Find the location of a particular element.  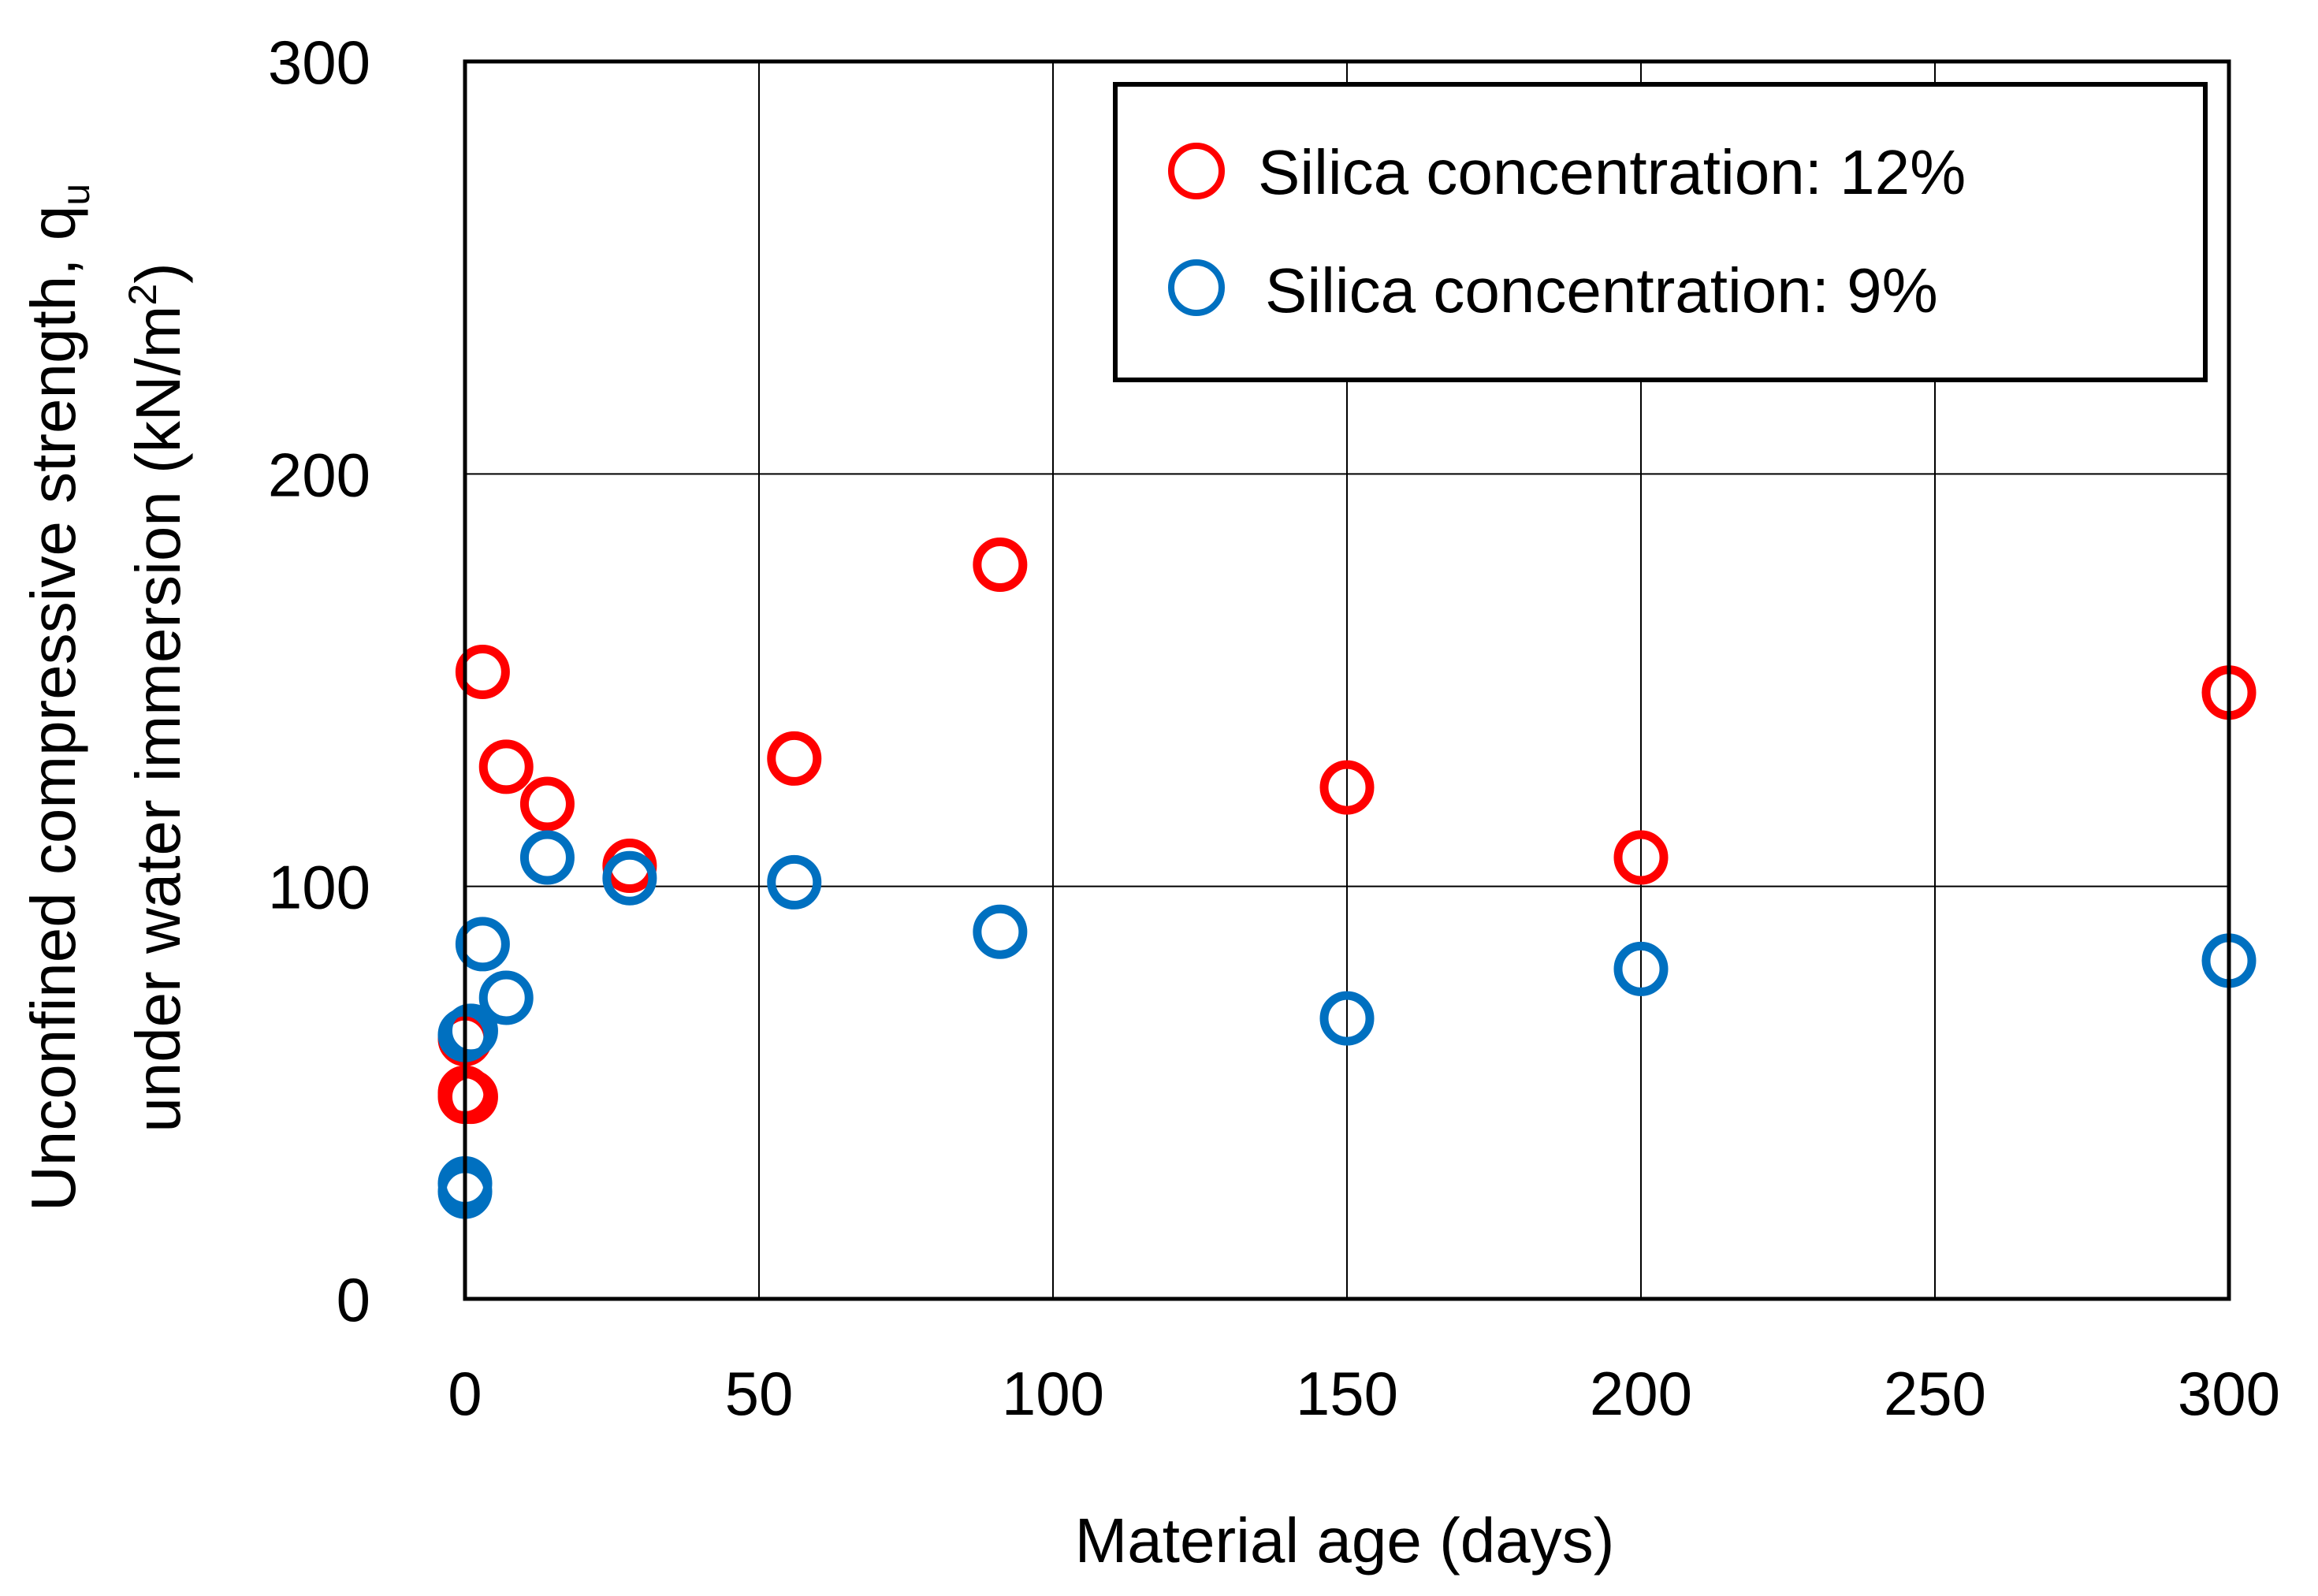

y-tick-label: 200 is located at coordinates (319, 475).